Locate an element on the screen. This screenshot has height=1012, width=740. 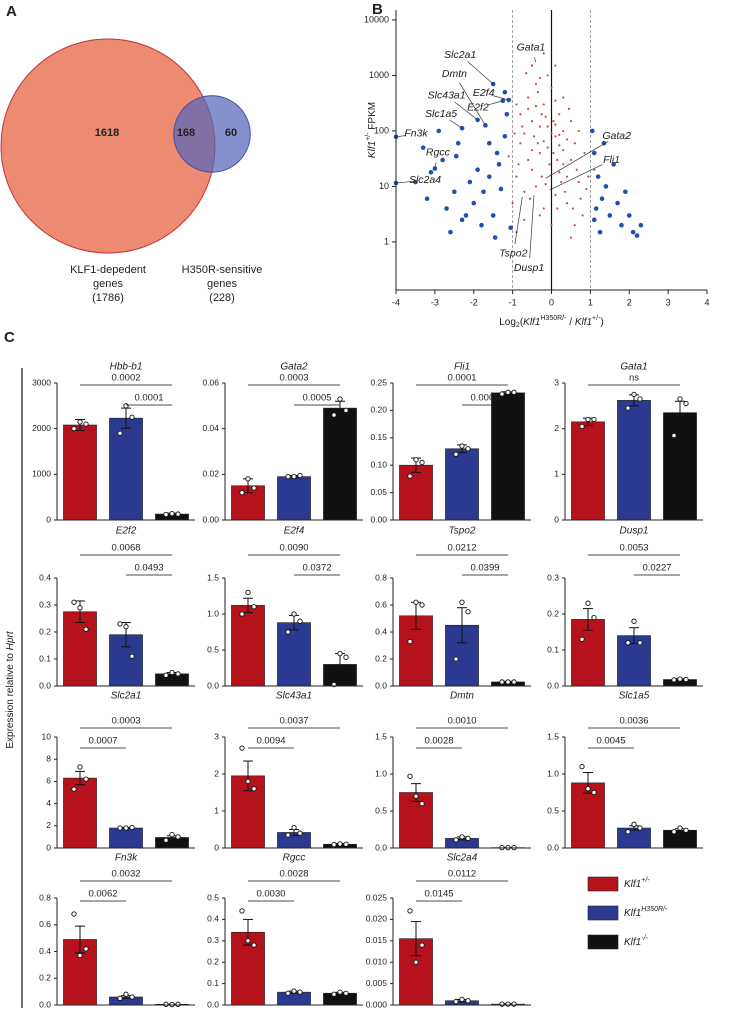
y-tick-label: 0.000 is located at coordinates (377, 1004).